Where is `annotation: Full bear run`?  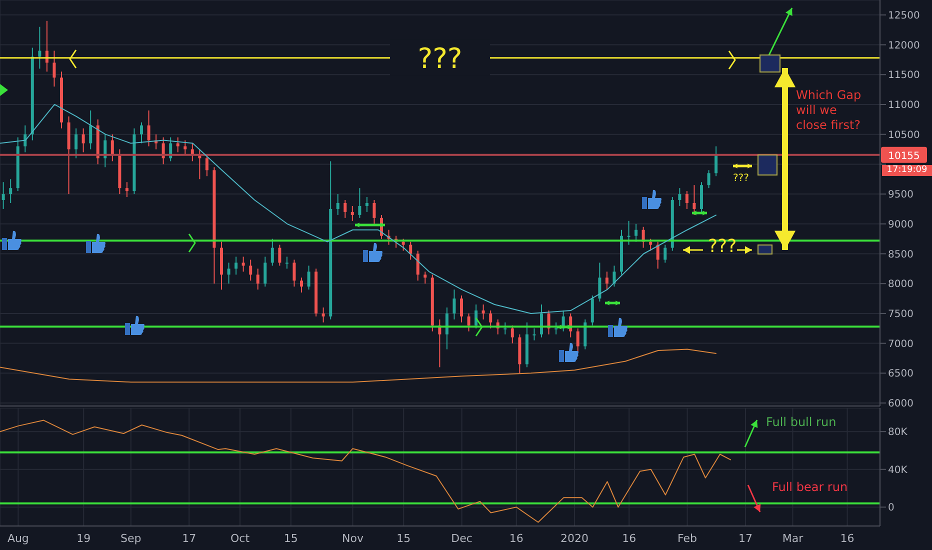 annotation: Full bear run is located at coordinates (810, 487).